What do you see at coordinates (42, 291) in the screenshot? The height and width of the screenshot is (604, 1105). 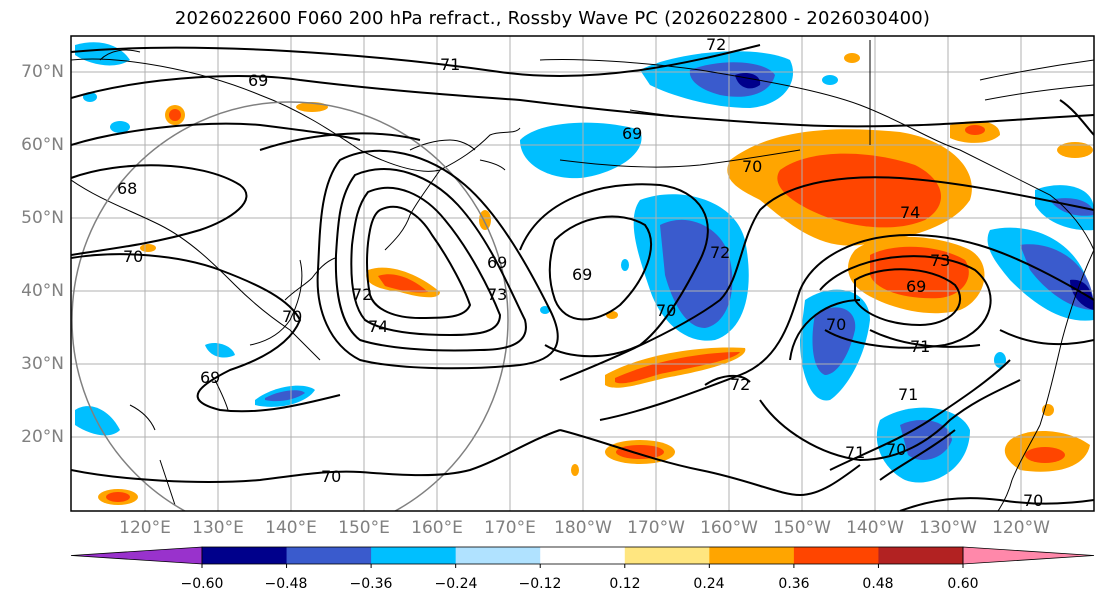 I see `lat-label: 40°N` at bounding box center [42, 291].